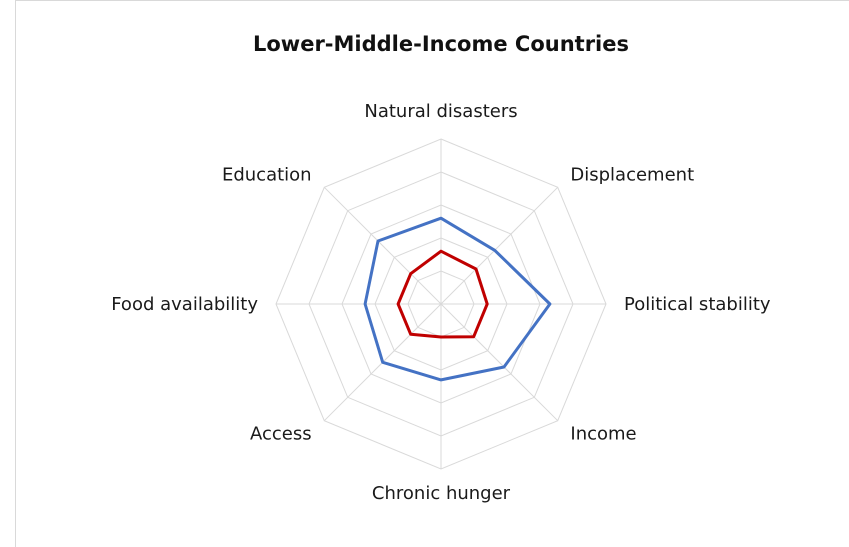 The image size is (849, 547). I want to click on series-1-line, so click(457, 299).